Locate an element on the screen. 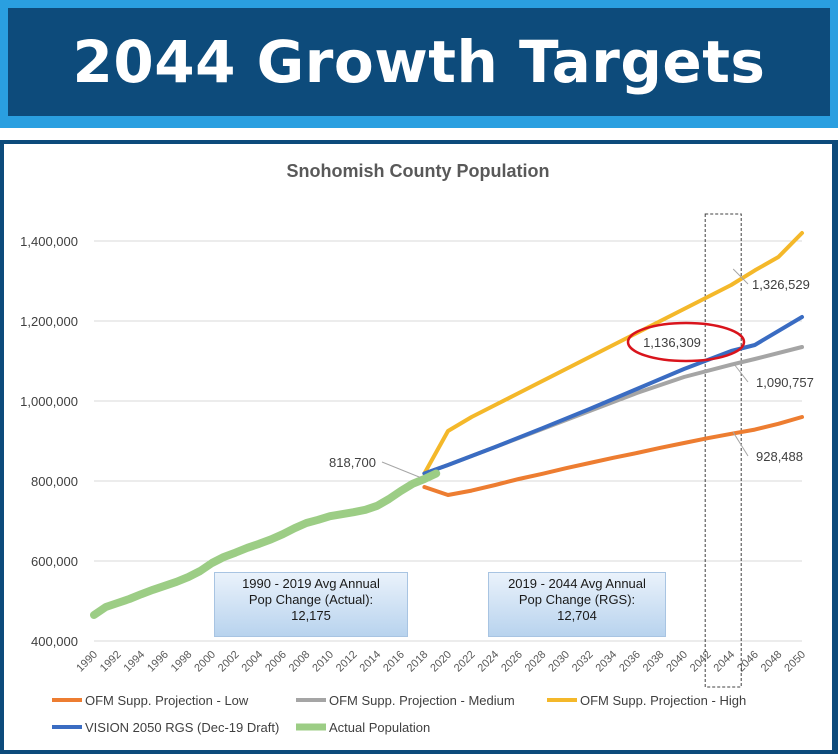  x-tick-label: 1992 is located at coordinates (111, 662).